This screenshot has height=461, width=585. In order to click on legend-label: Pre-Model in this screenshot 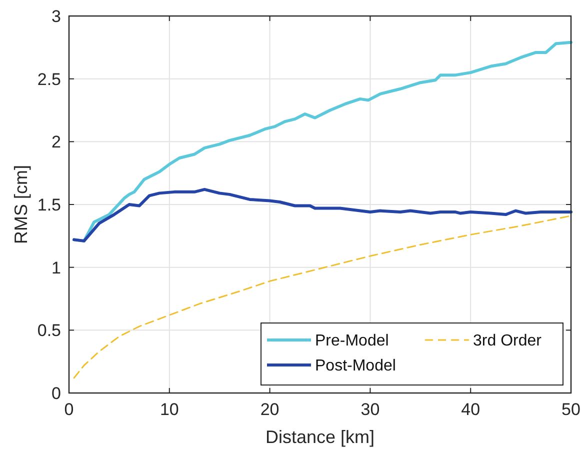, I will do `click(352, 341)`.